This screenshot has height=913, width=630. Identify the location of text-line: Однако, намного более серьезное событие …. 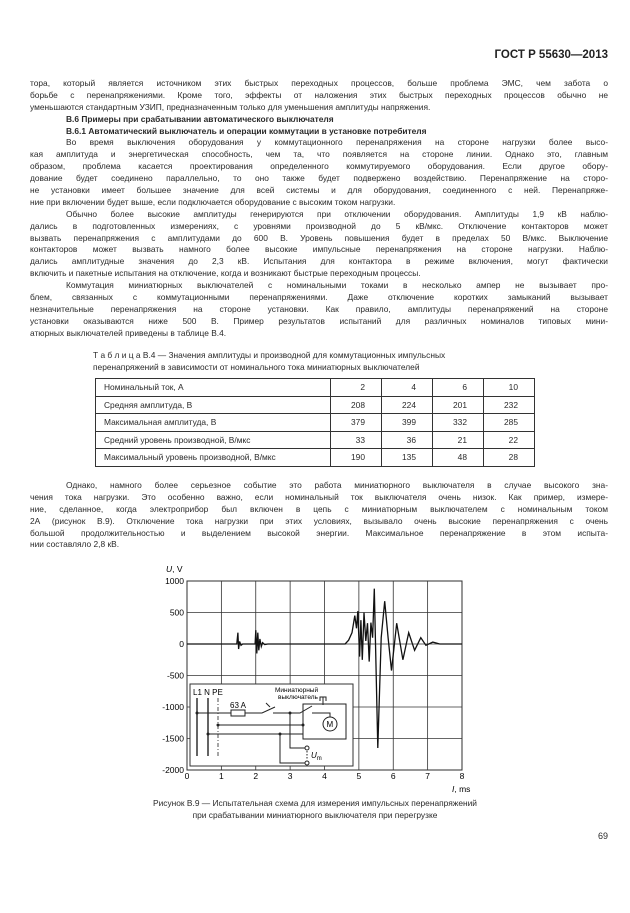
(337, 485).